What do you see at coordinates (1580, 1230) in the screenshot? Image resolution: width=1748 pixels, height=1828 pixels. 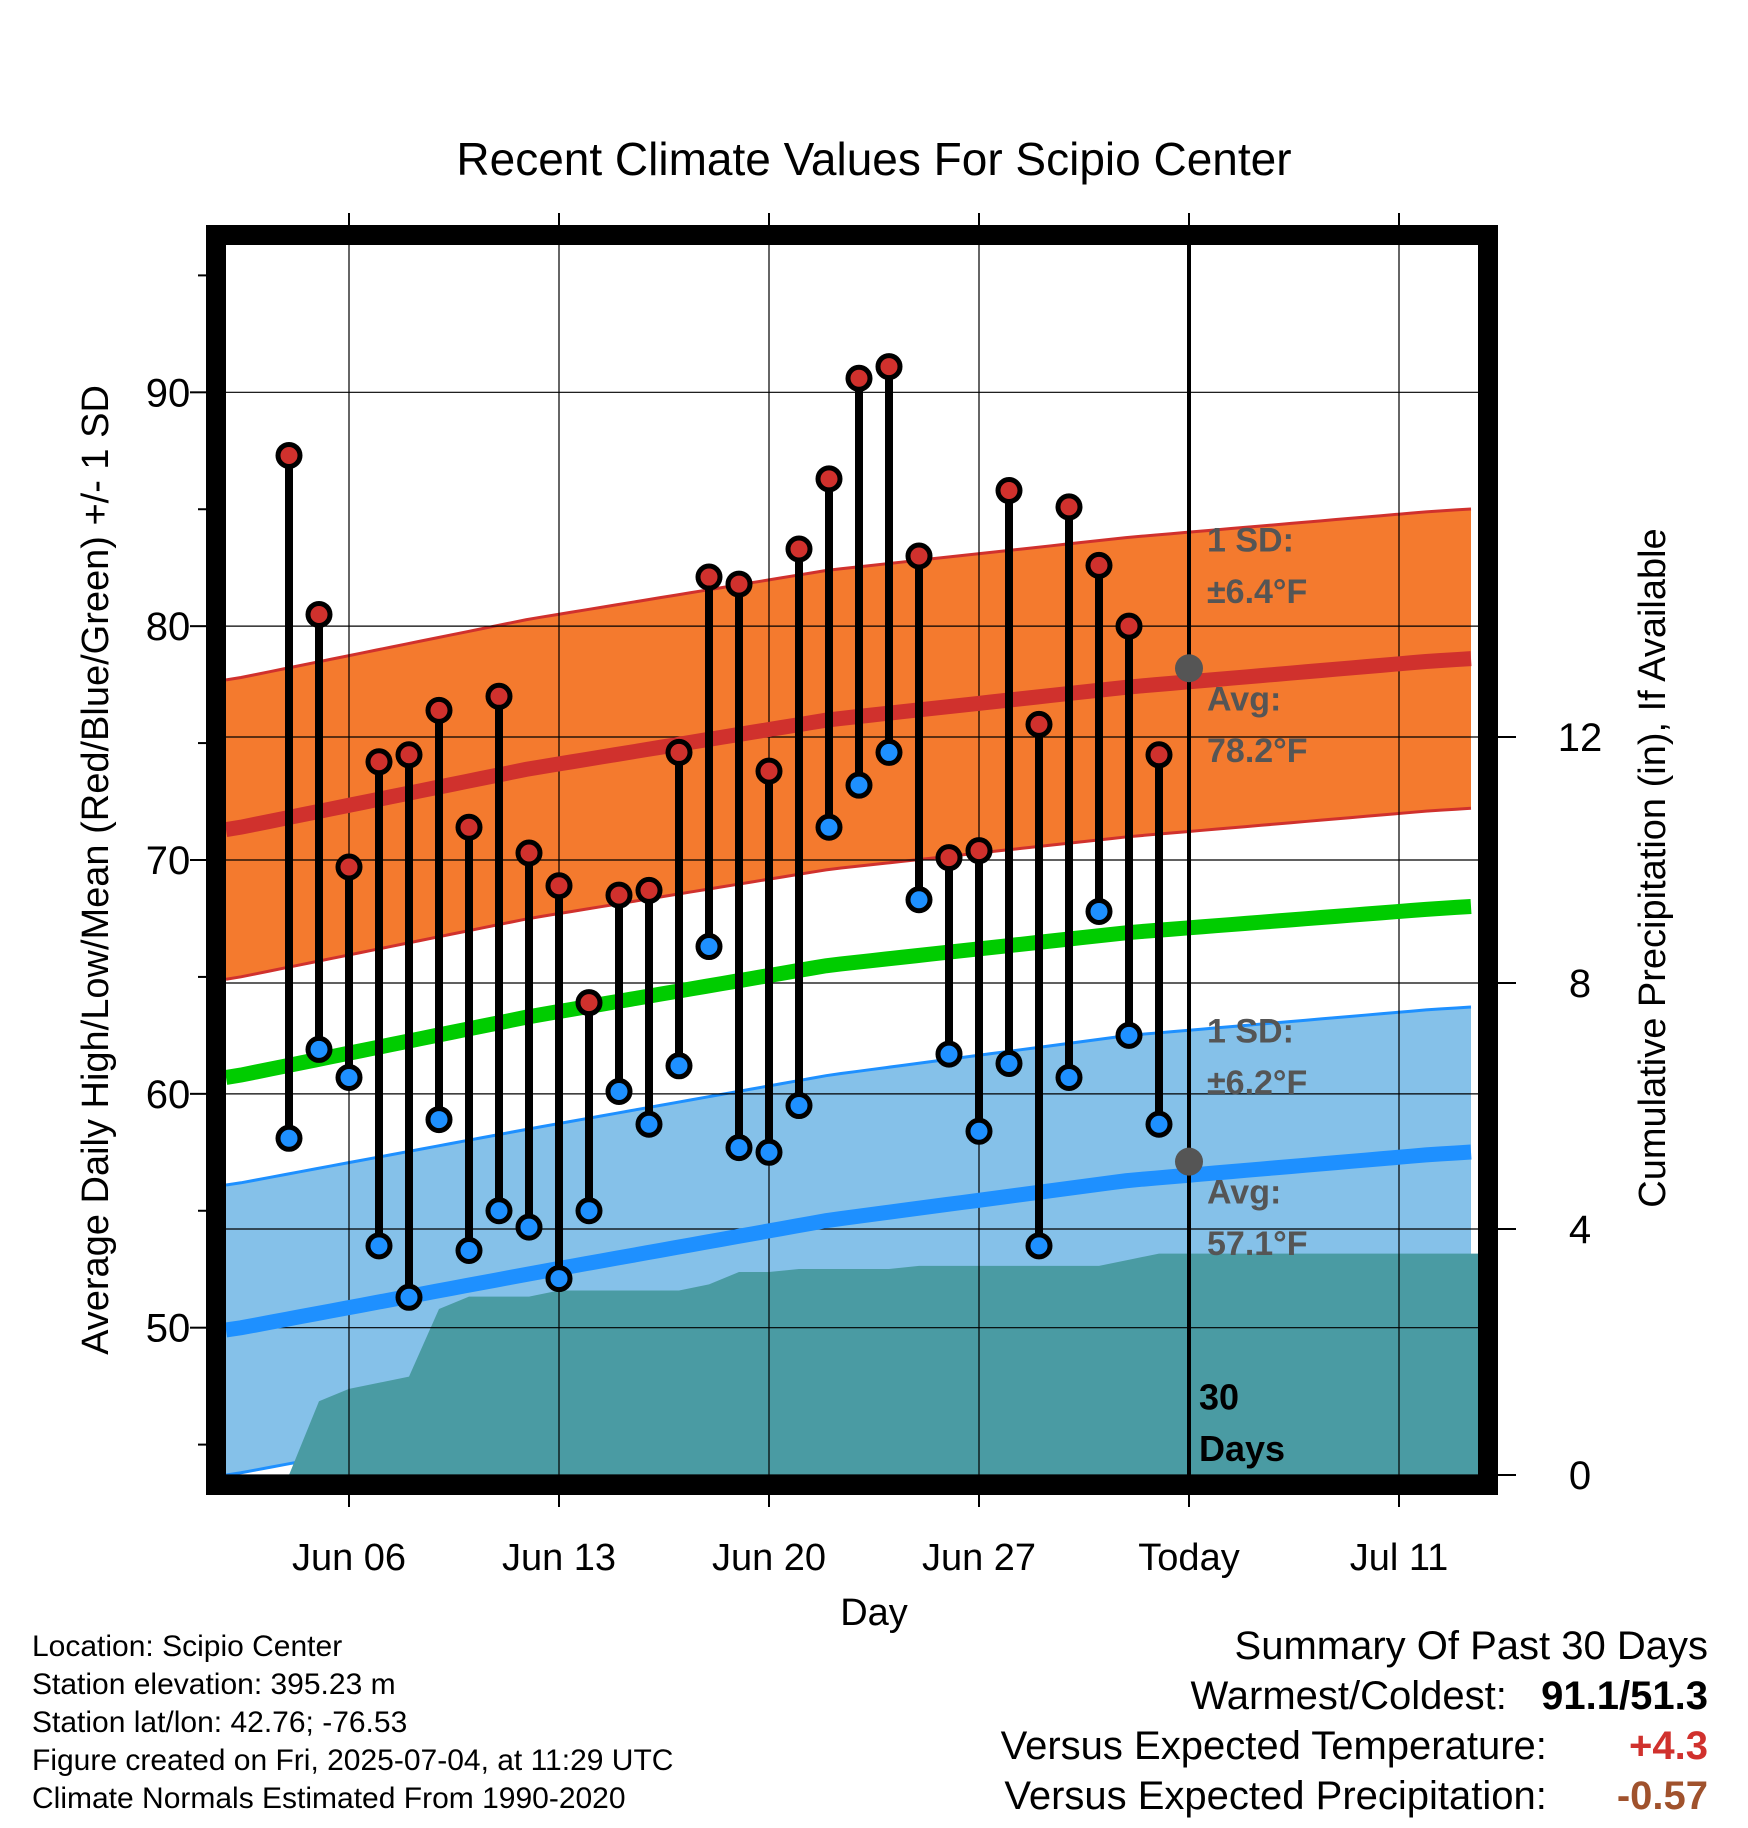 I see `y2-tick-label: 4` at bounding box center [1580, 1230].